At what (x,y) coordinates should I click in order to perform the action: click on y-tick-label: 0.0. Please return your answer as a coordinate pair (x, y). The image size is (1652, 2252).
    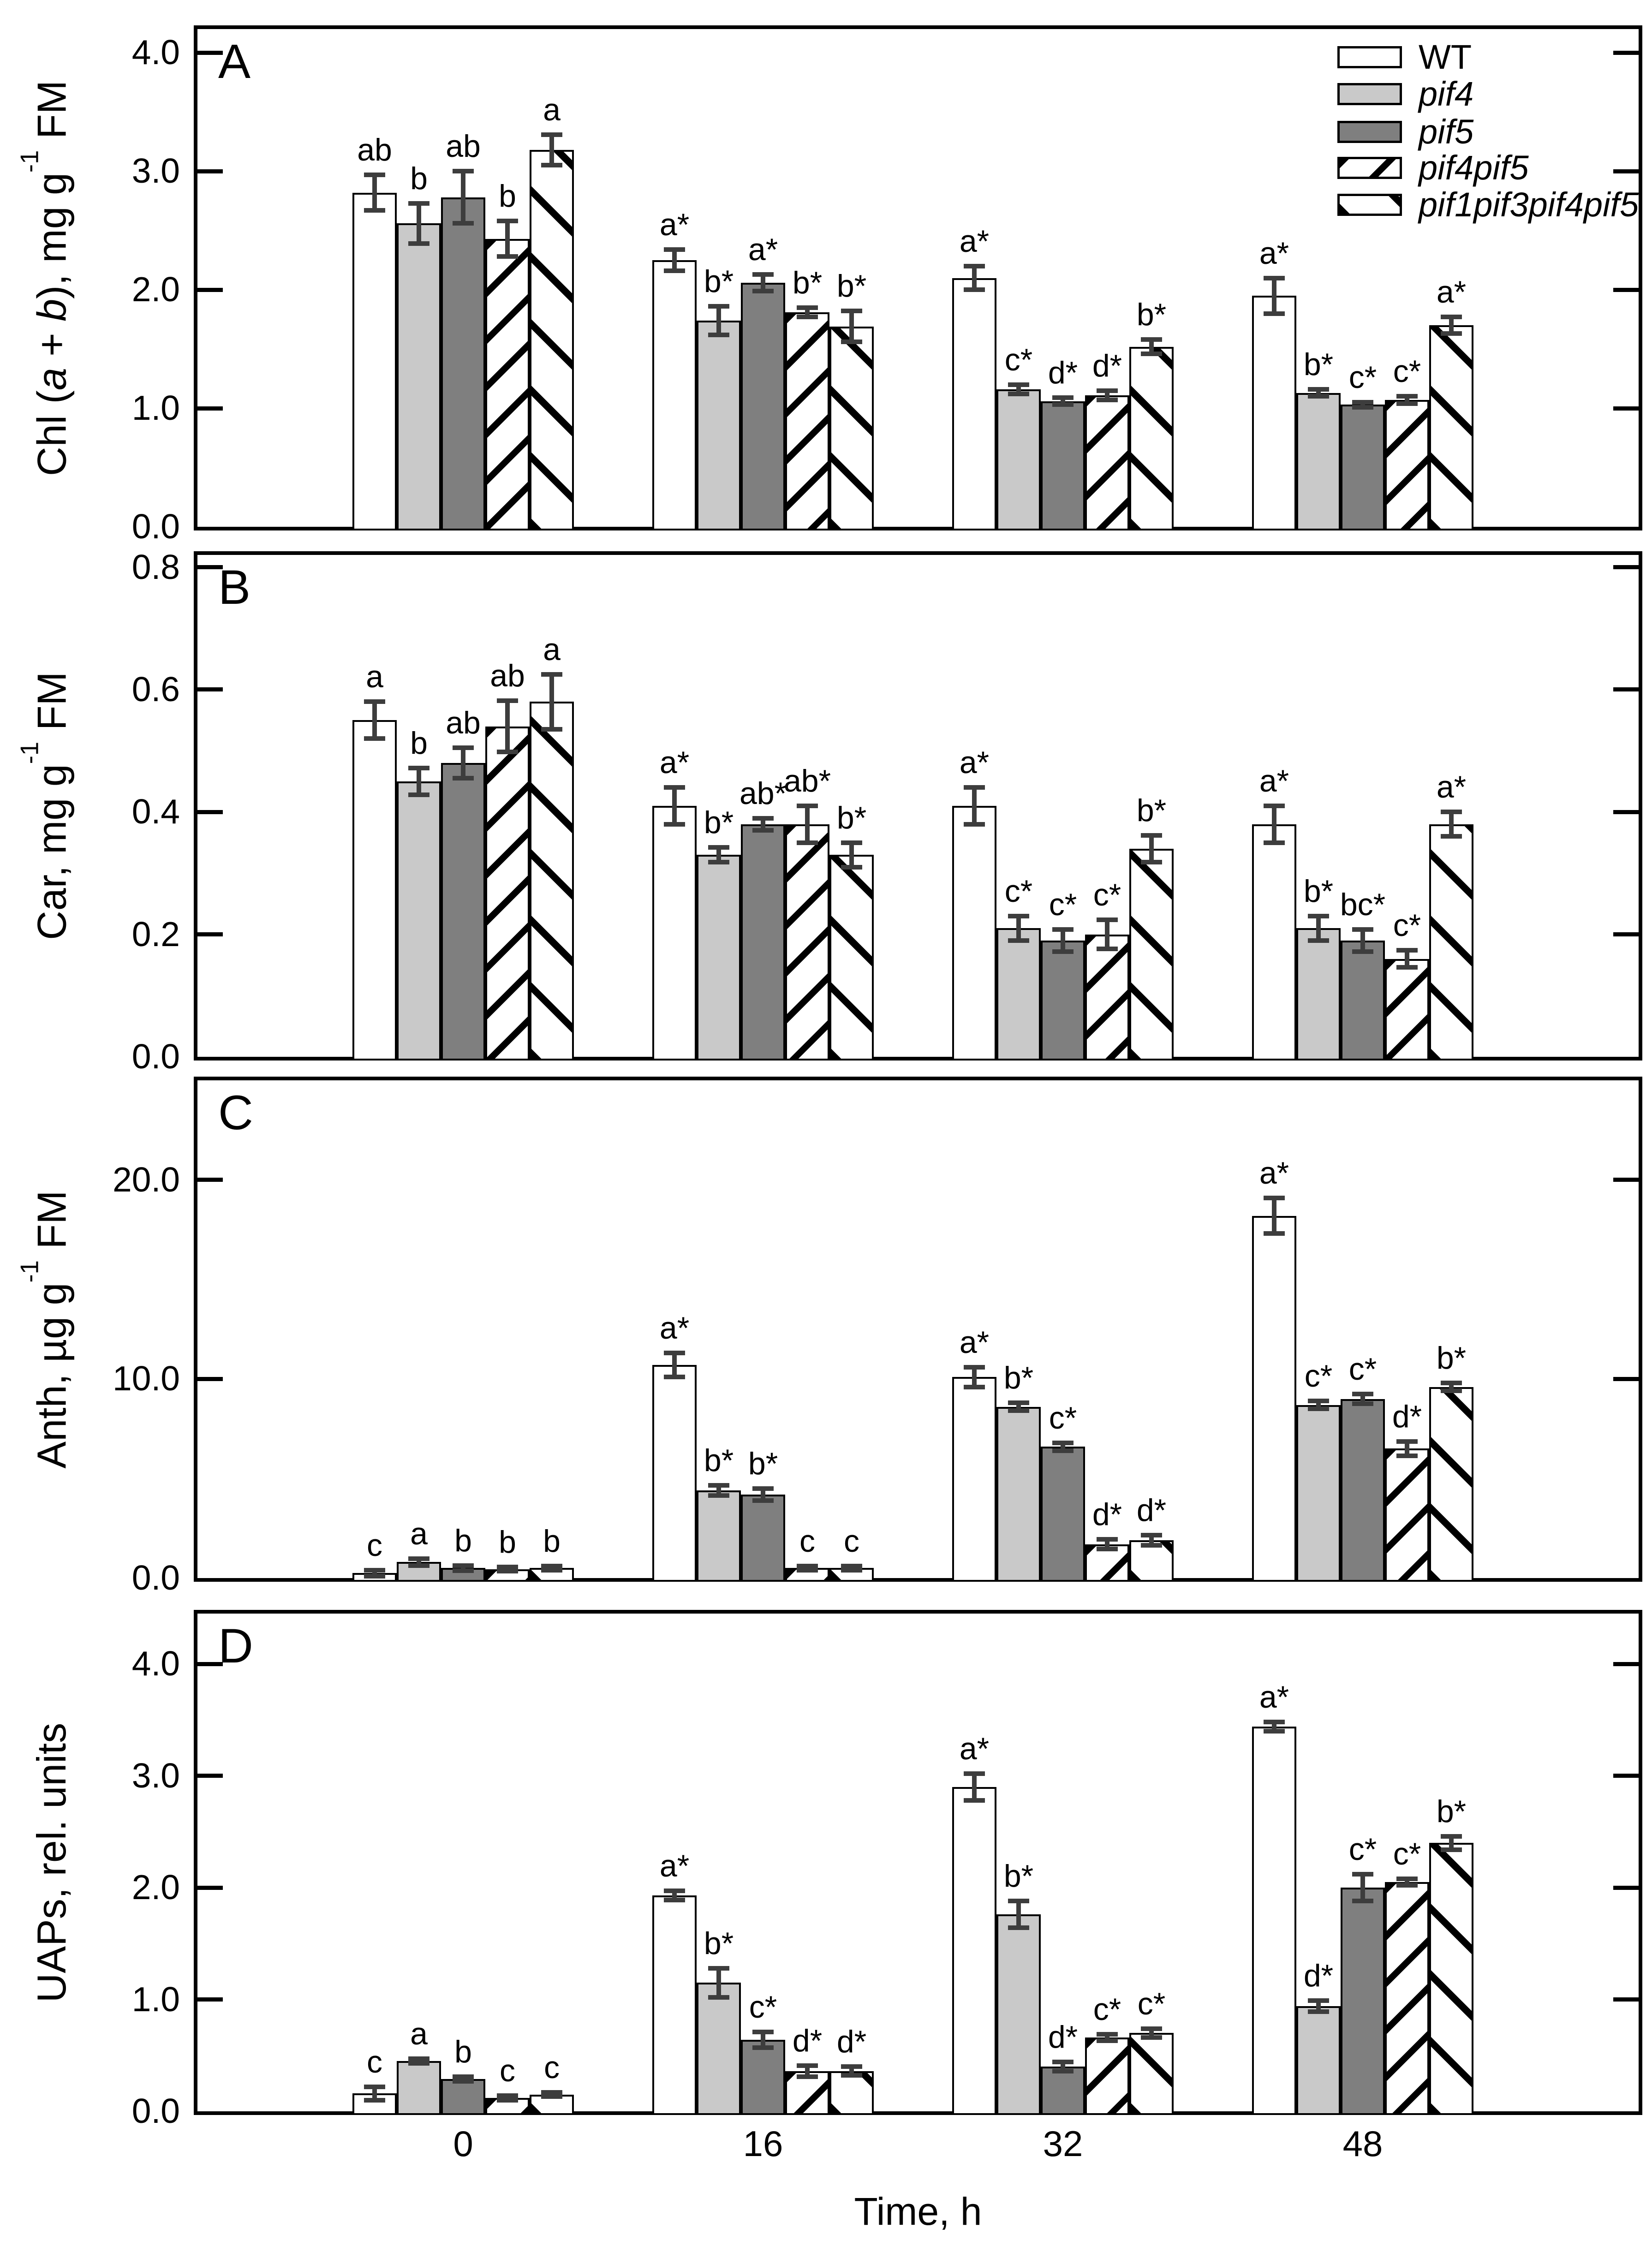
    Looking at the image, I should click on (155, 526).